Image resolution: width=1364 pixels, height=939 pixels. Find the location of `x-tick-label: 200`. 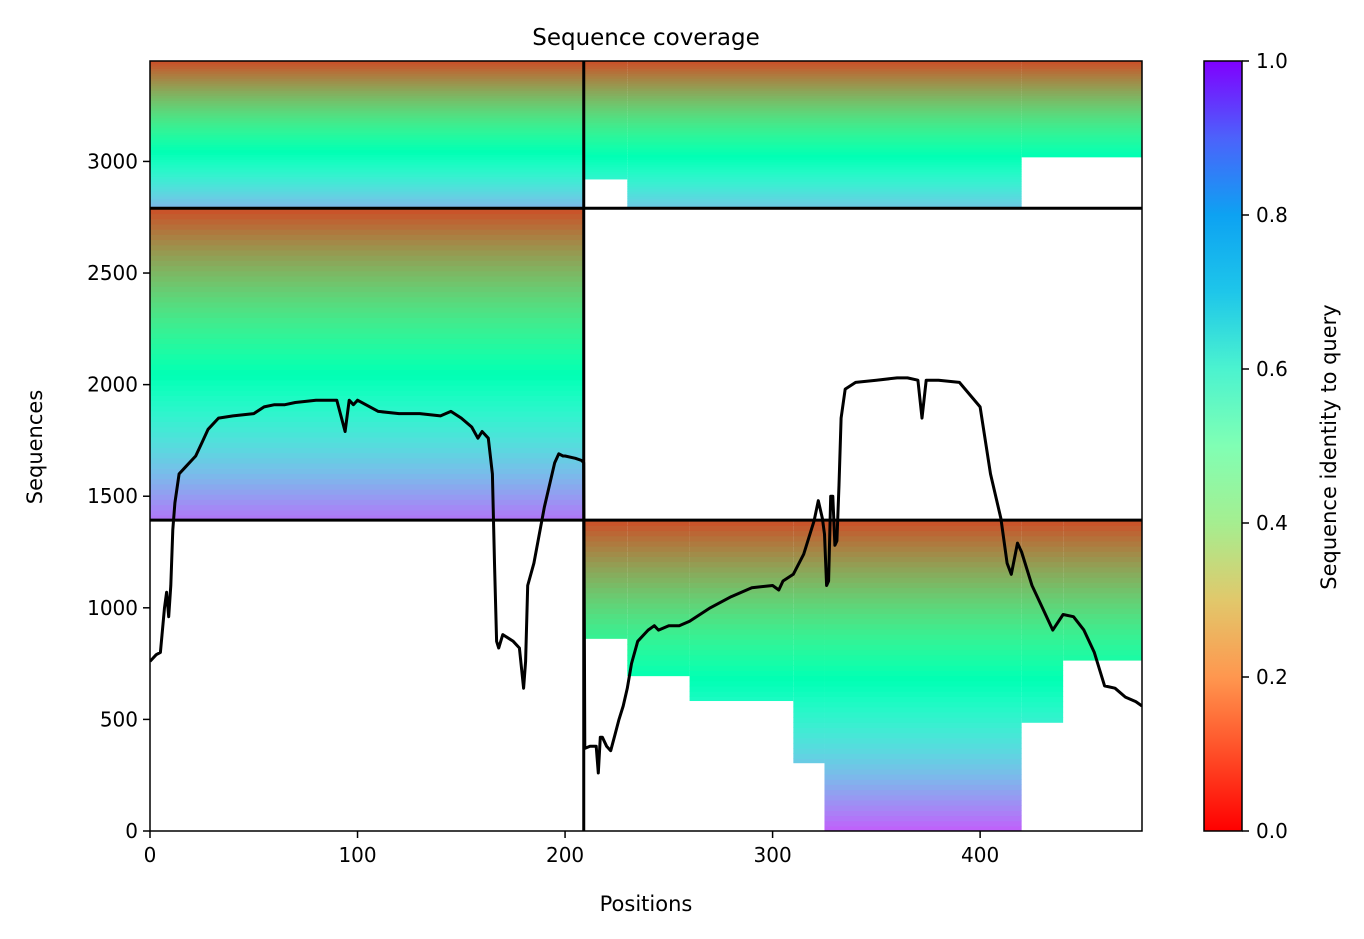

x-tick-label: 200 is located at coordinates (565, 855).